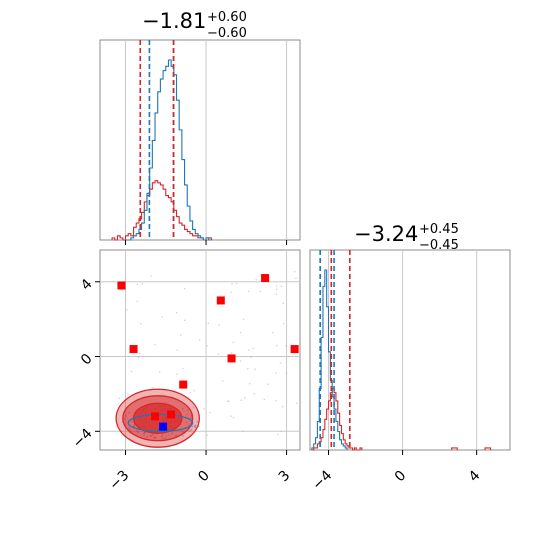  What do you see at coordinates (174, 21) in the screenshot?
I see `title-param-1-value: −1.81` at bounding box center [174, 21].